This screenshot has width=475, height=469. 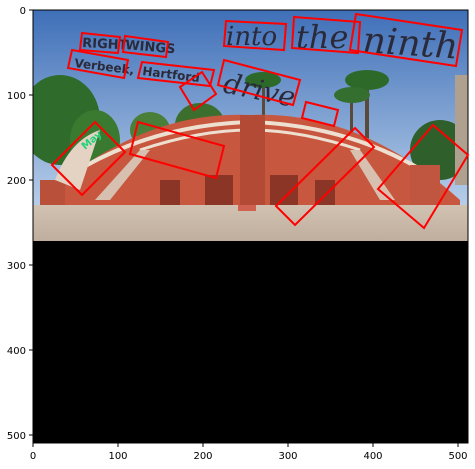 I want to click on y-tick-300: 300, so click(x=16, y=266).